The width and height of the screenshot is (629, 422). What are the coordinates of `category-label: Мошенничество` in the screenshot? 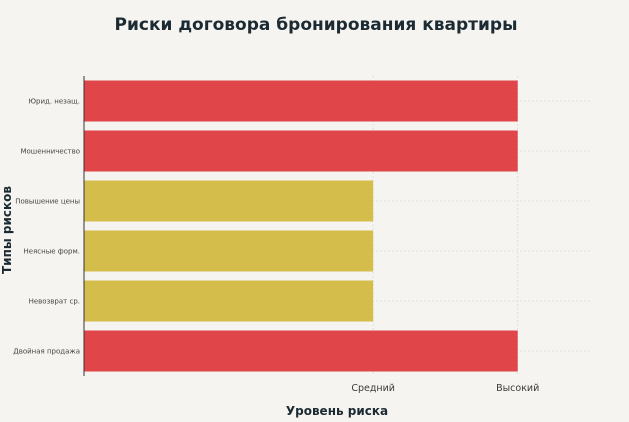 It's located at (50, 152).